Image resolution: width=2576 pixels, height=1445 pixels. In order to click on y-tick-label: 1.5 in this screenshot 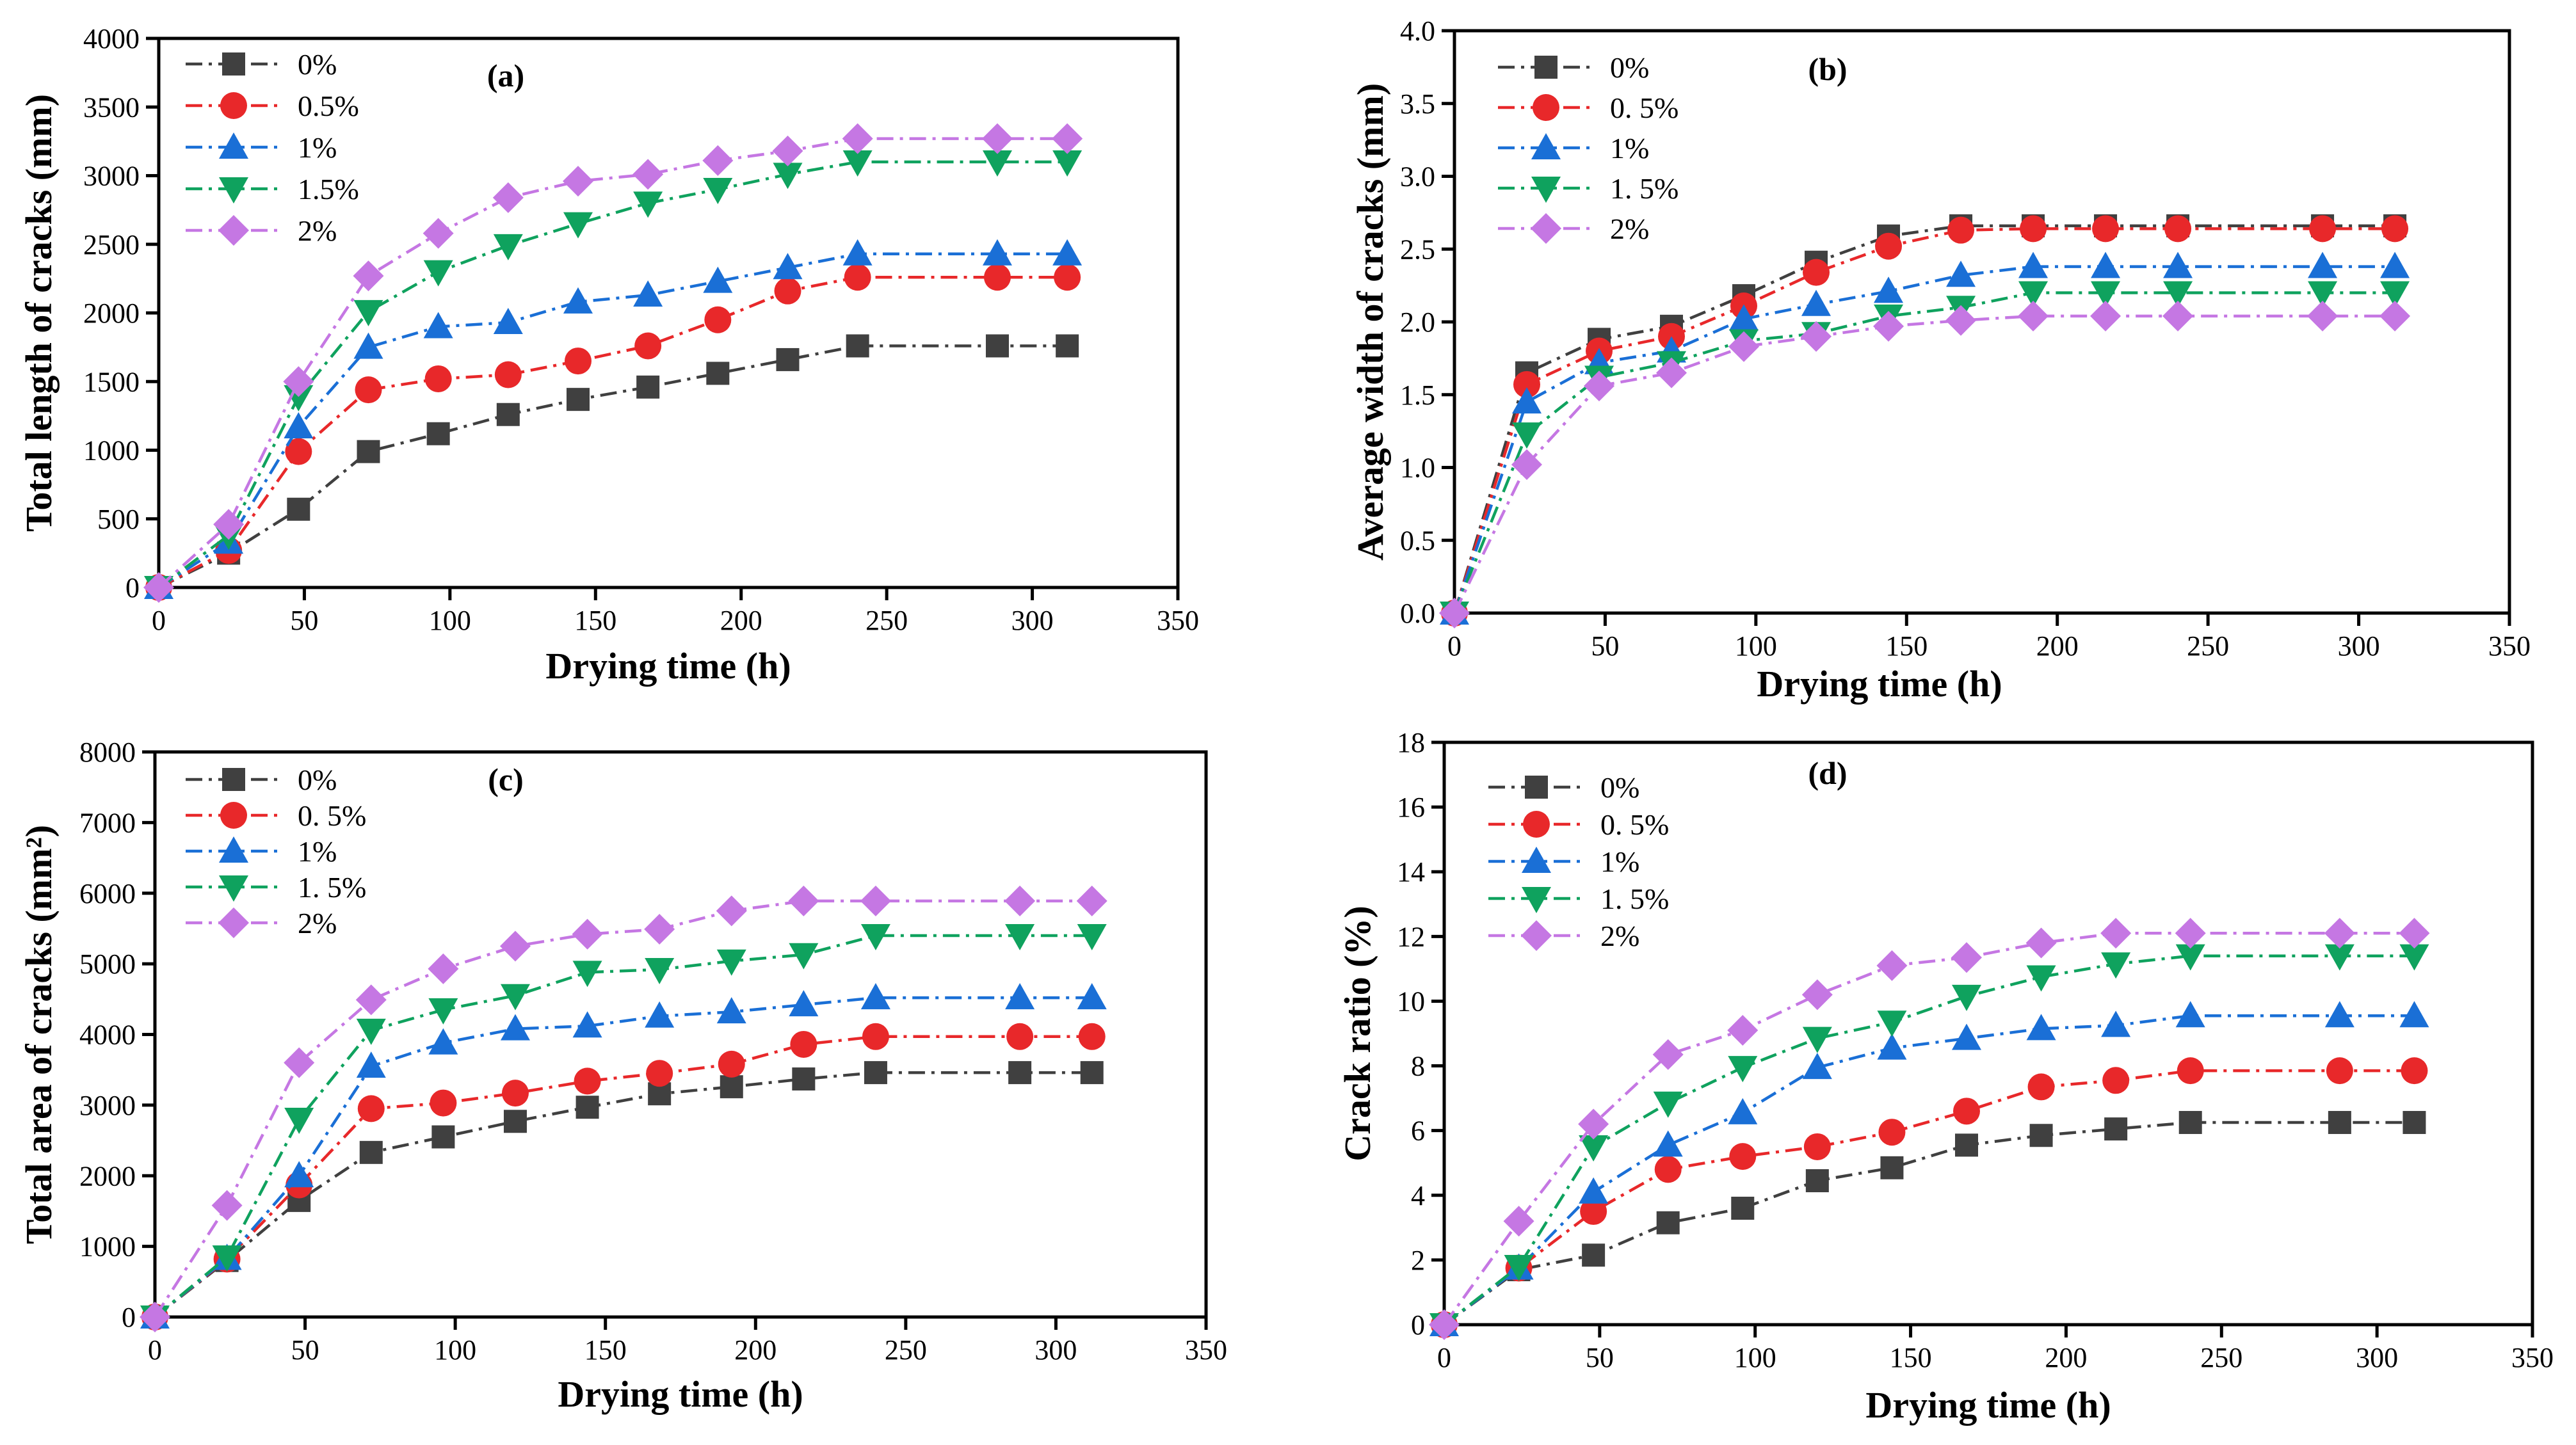, I will do `click(1417, 395)`.